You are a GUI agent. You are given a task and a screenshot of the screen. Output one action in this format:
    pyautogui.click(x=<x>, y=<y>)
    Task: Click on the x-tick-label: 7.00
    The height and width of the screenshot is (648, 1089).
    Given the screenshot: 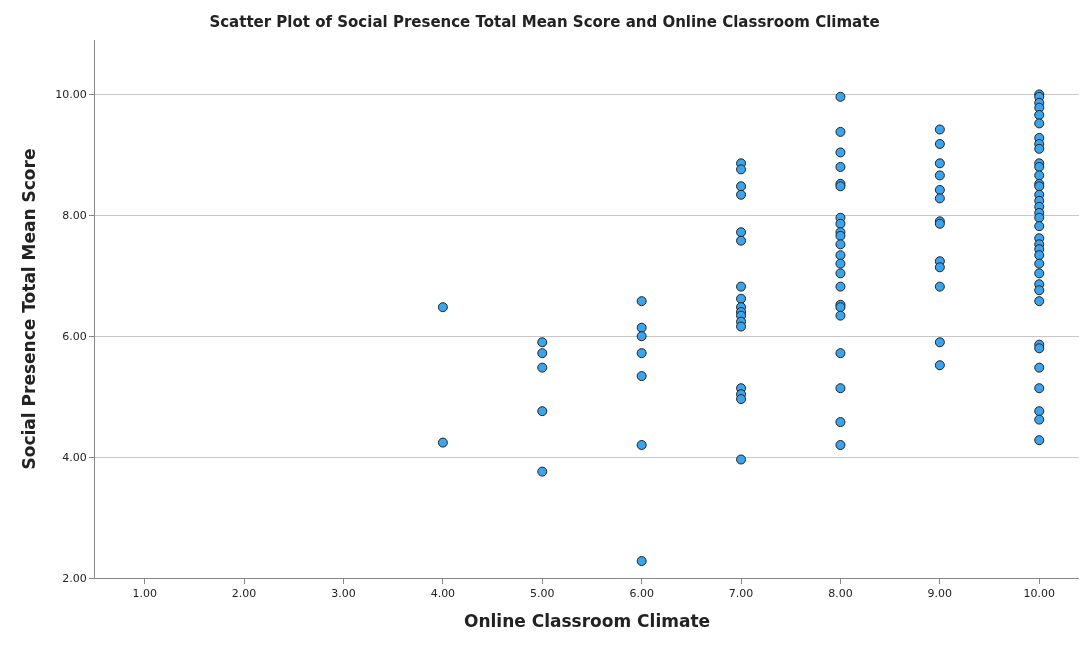 What is the action you would take?
    pyautogui.click(x=741, y=594)
    